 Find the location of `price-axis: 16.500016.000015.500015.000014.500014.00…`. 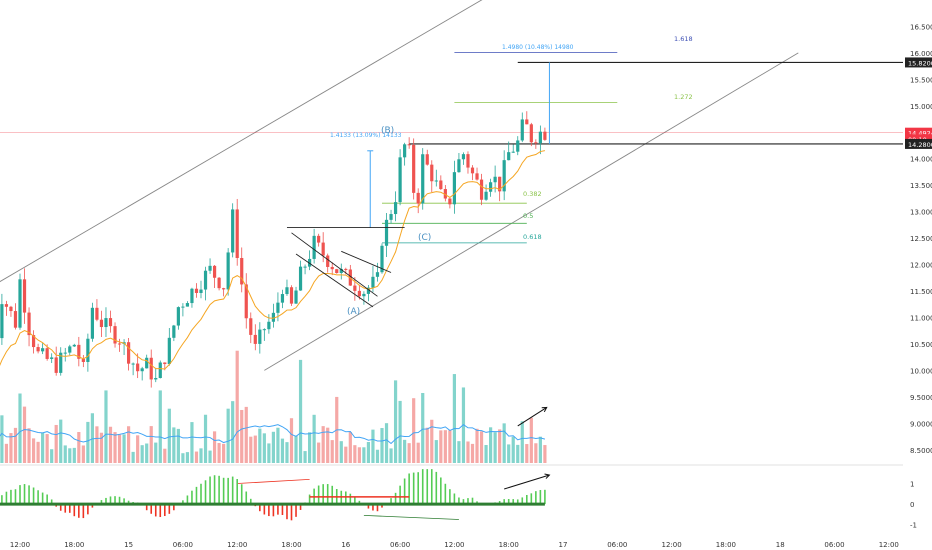

price-axis: 16.500016.000015.500015.000014.500014.00… is located at coordinates (918, 276).